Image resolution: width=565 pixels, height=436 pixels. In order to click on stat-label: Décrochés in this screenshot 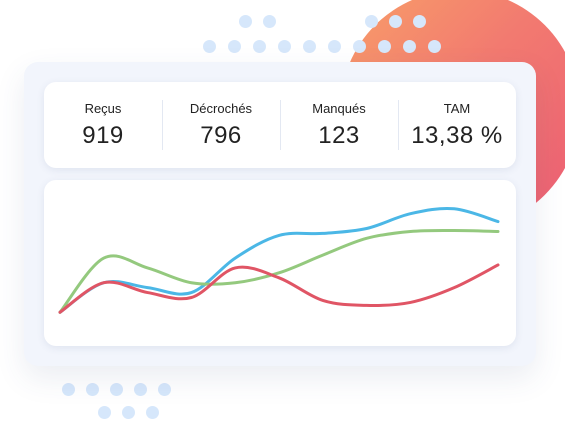, I will do `click(221, 108)`.